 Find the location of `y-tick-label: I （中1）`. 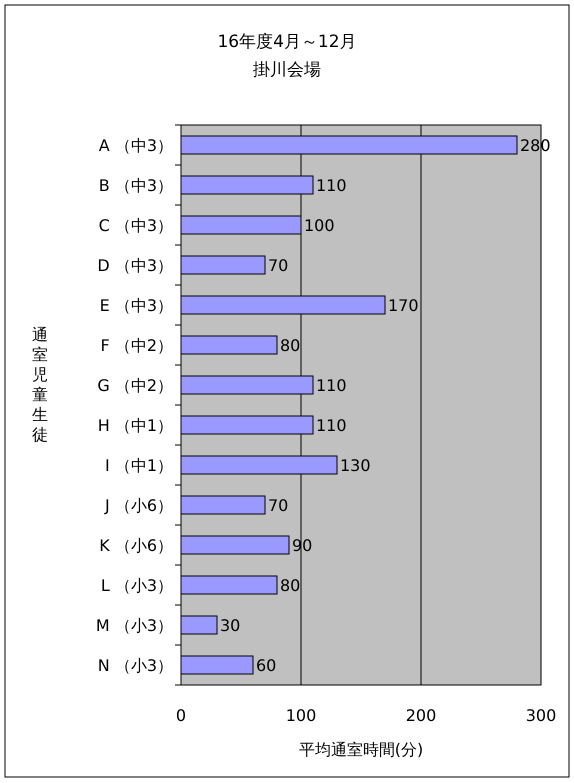

y-tick-label: I （中1） is located at coordinates (139, 465).